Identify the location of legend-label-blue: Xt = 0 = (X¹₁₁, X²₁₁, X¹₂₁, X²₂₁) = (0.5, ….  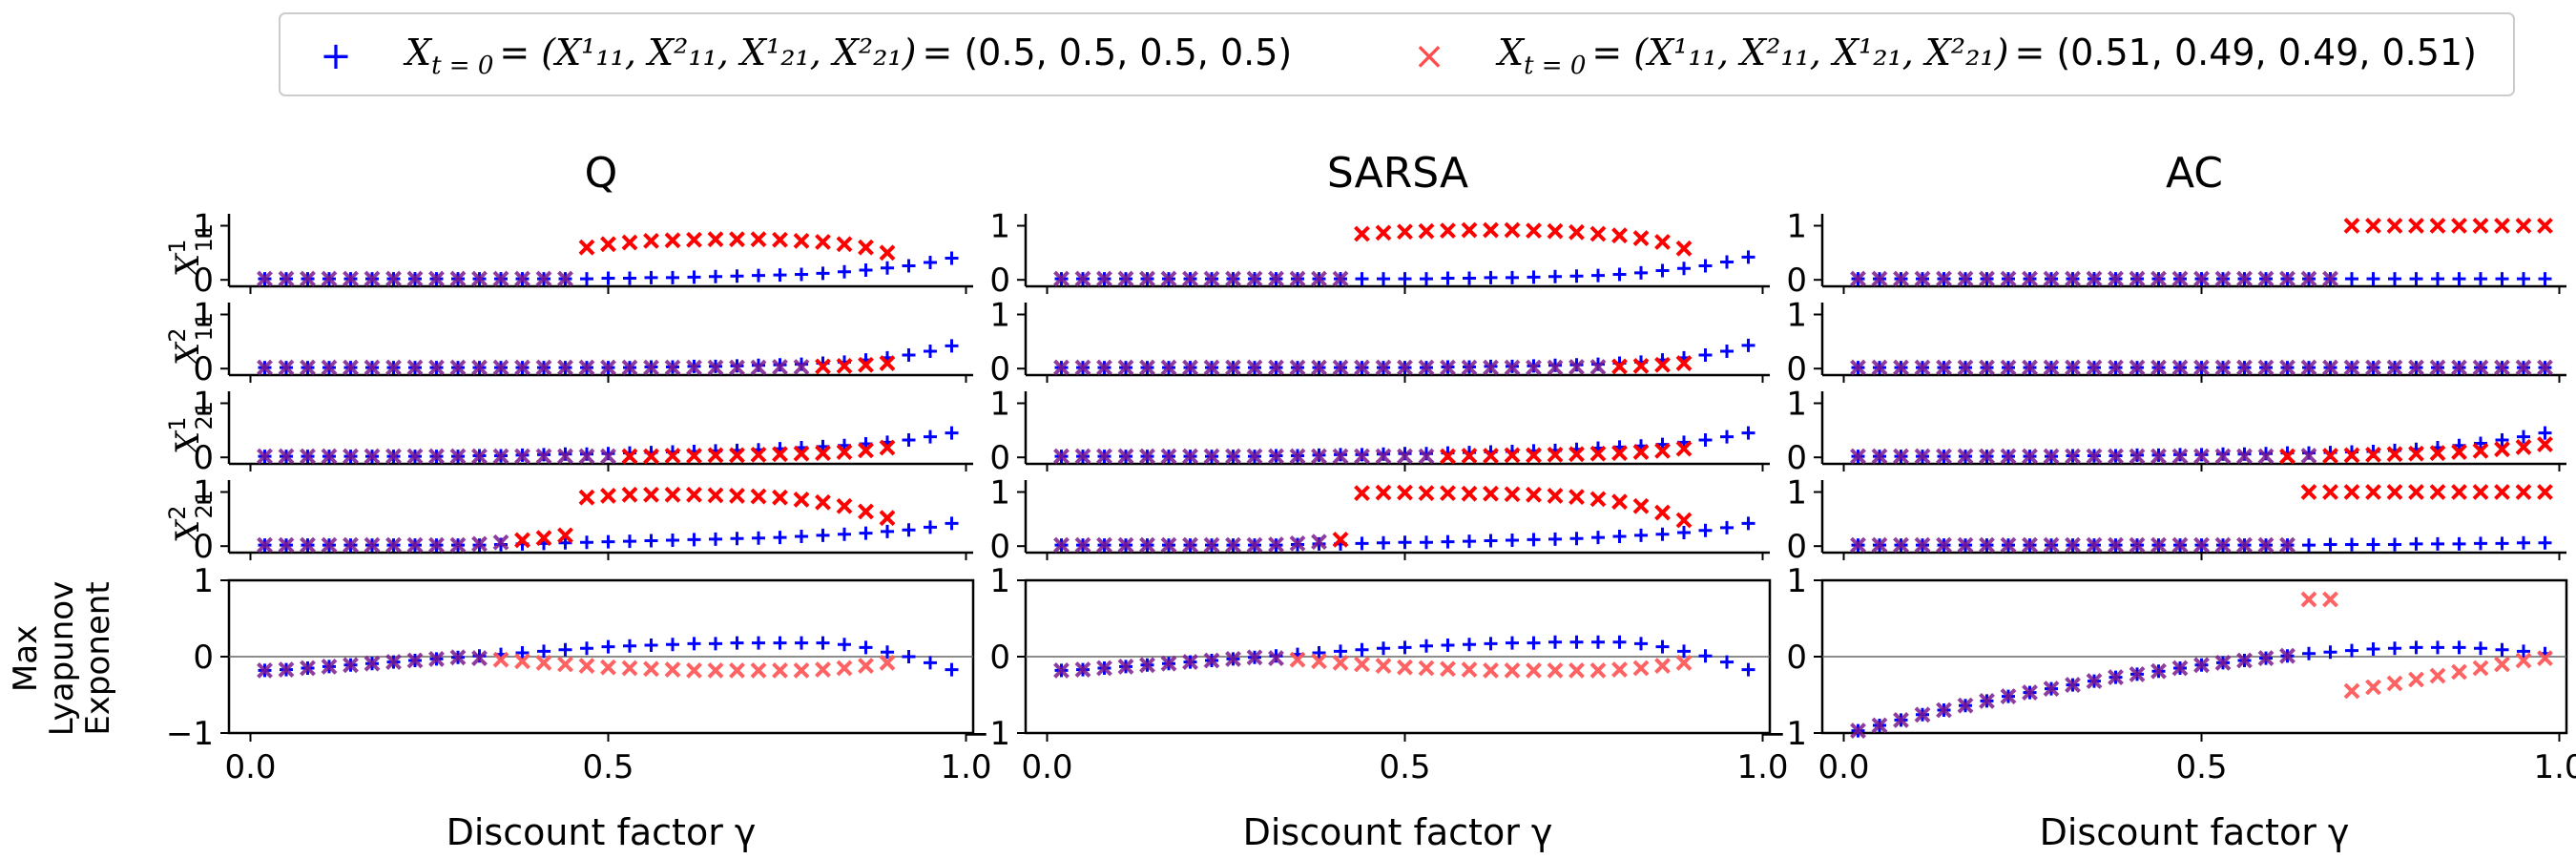
(847, 55).